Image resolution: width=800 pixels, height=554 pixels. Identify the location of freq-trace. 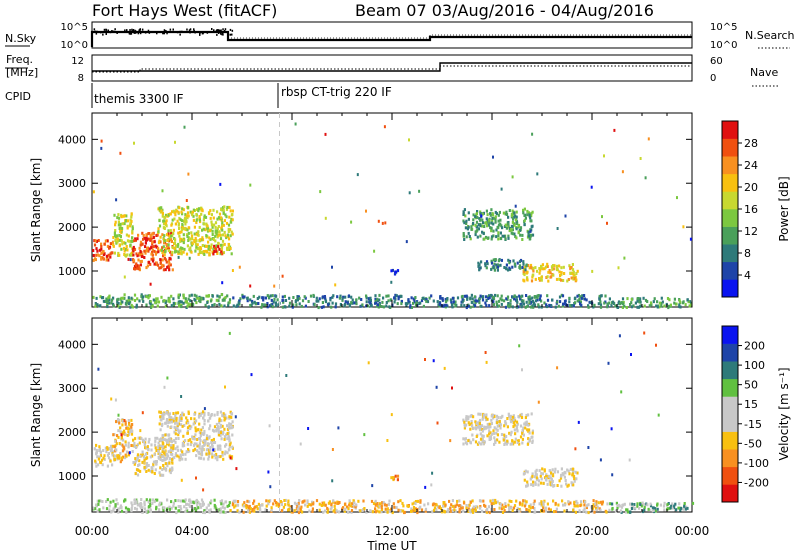
(392, 67).